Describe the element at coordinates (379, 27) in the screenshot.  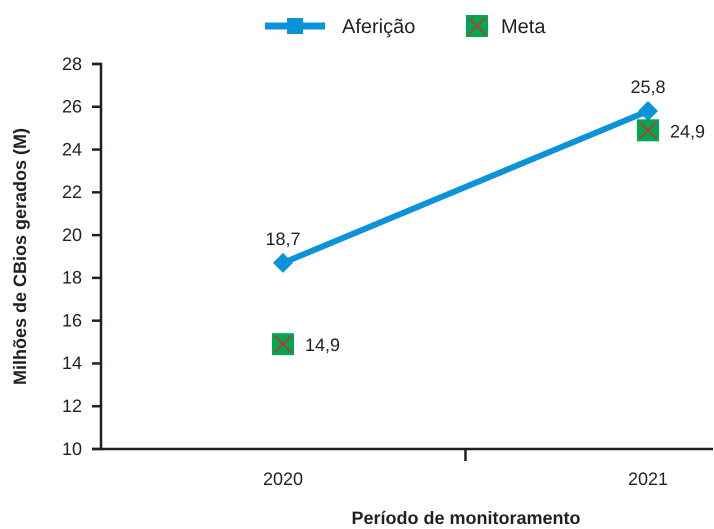
I see `legend-label: Aferição` at that location.